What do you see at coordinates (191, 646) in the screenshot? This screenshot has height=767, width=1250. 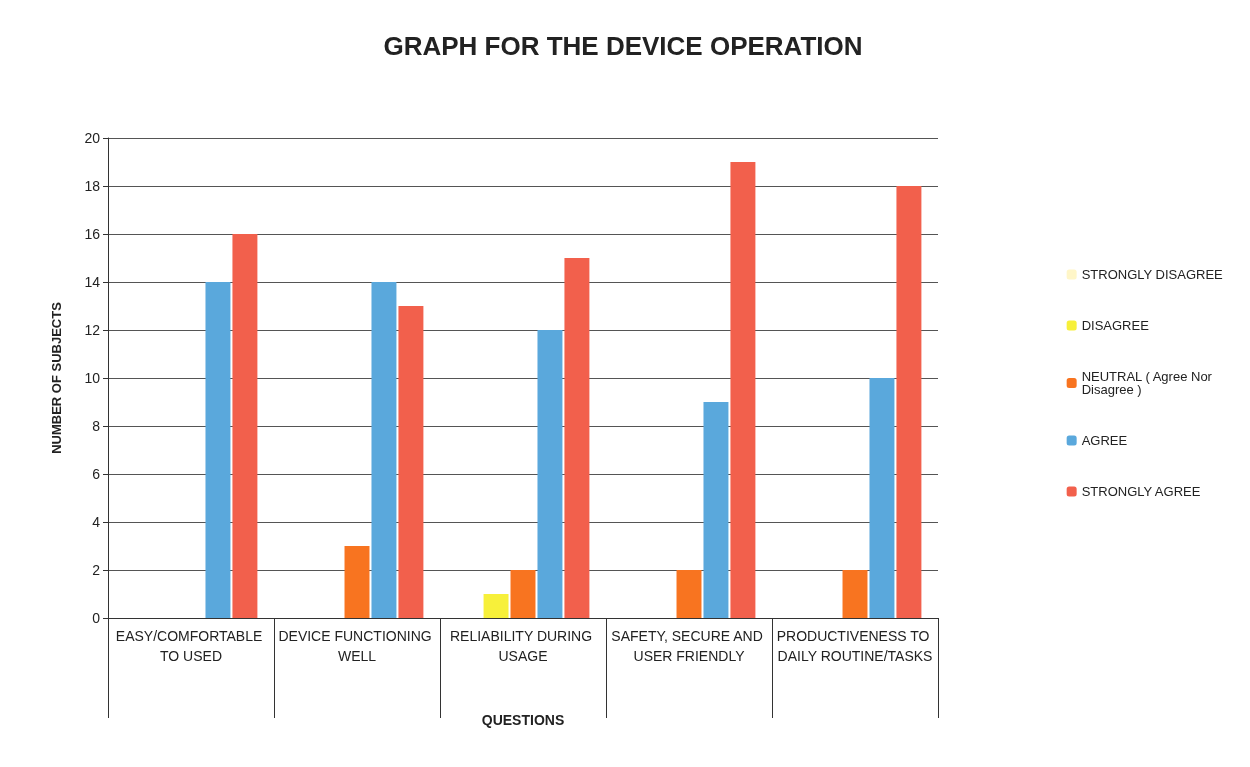 I see `x-tick-label: EASY/COMFORTABLE TO USED` at bounding box center [191, 646].